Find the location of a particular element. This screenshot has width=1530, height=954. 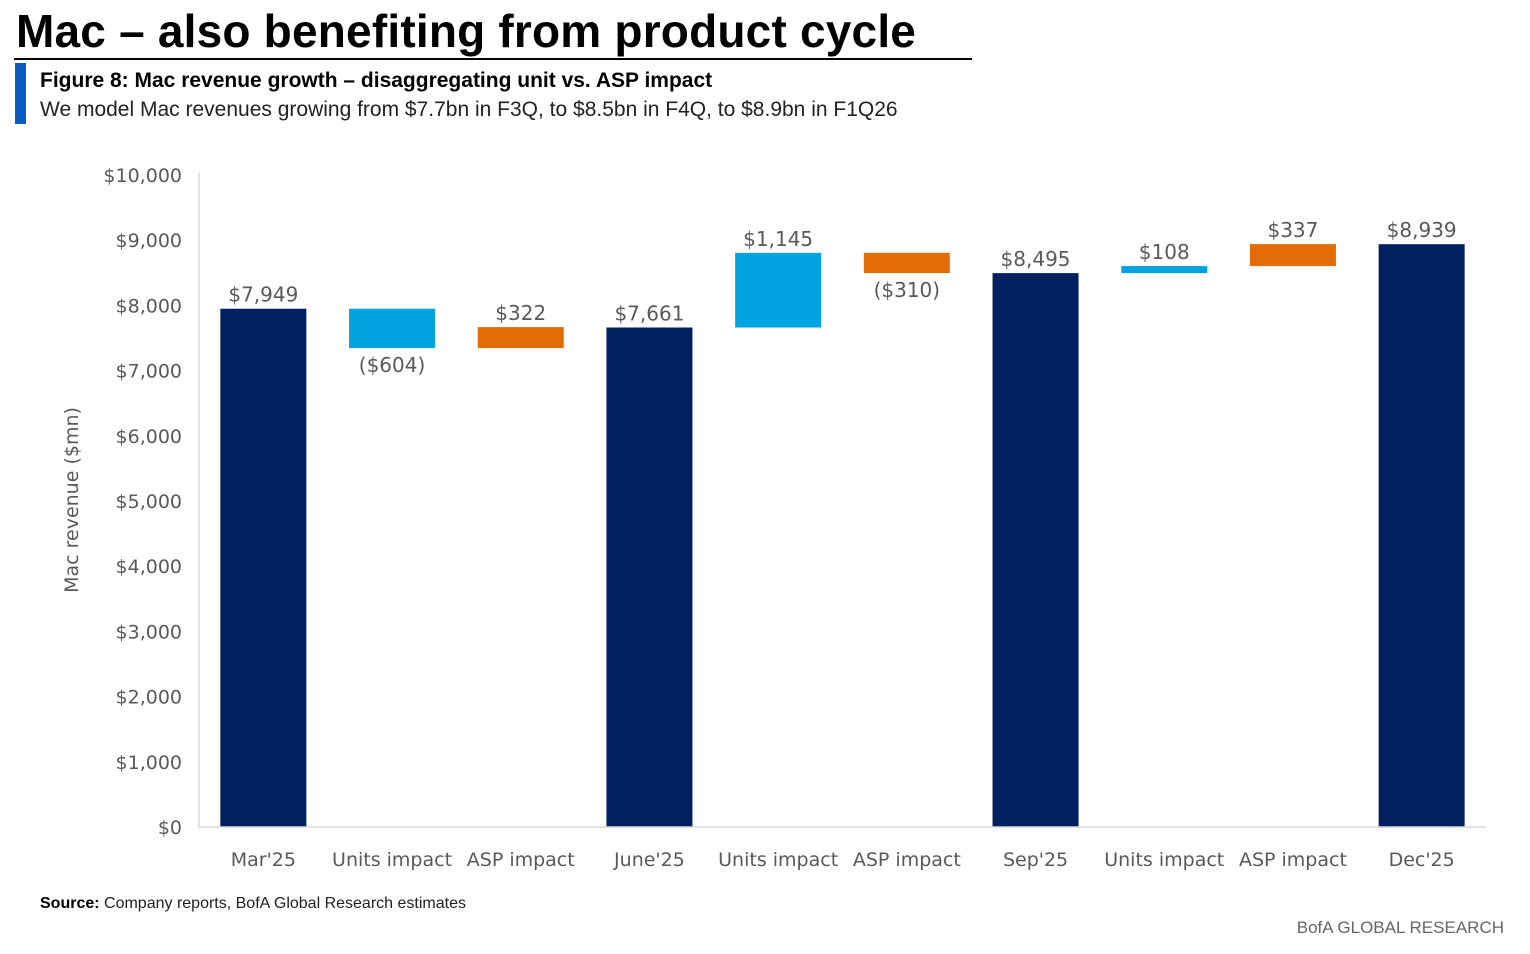

bar-sep-25-total is located at coordinates (1035, 550).